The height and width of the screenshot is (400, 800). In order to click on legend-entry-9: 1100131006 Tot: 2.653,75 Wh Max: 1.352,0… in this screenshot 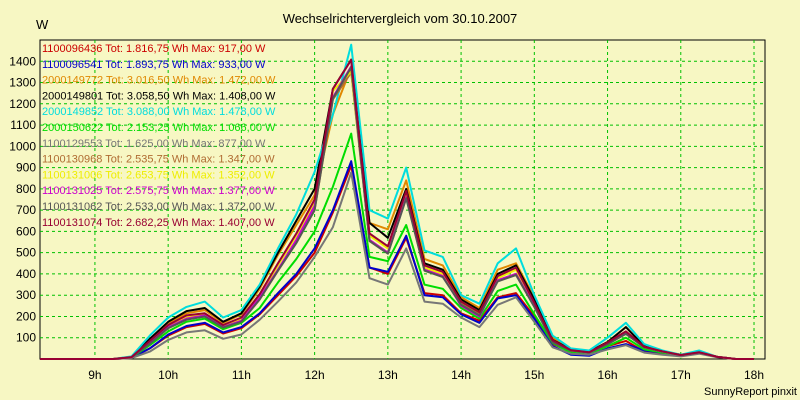, I will do `click(158, 175)`.